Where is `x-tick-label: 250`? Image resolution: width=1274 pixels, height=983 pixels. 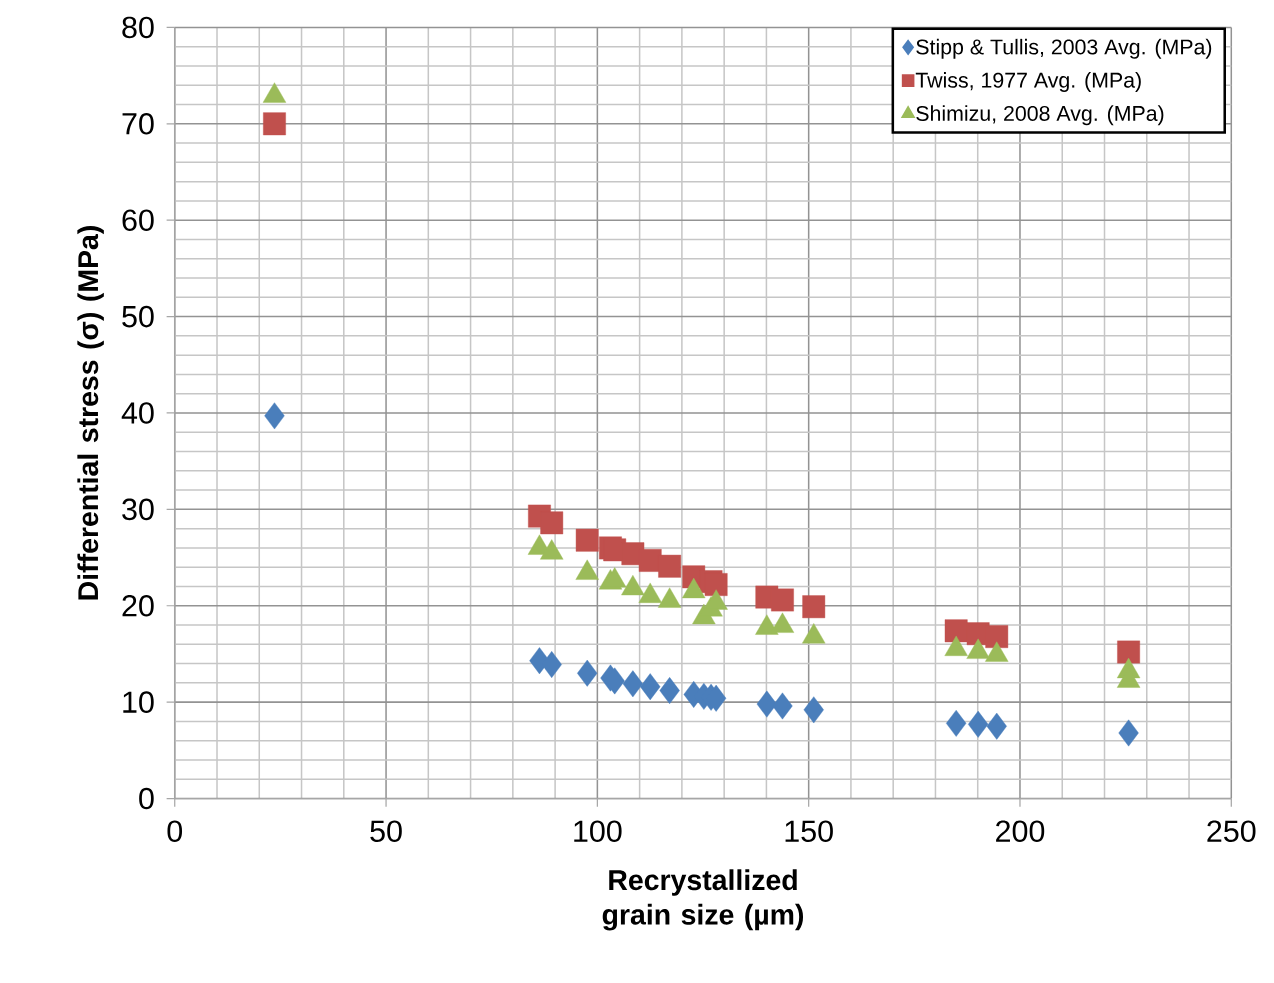 x-tick-label: 250 is located at coordinates (1231, 831).